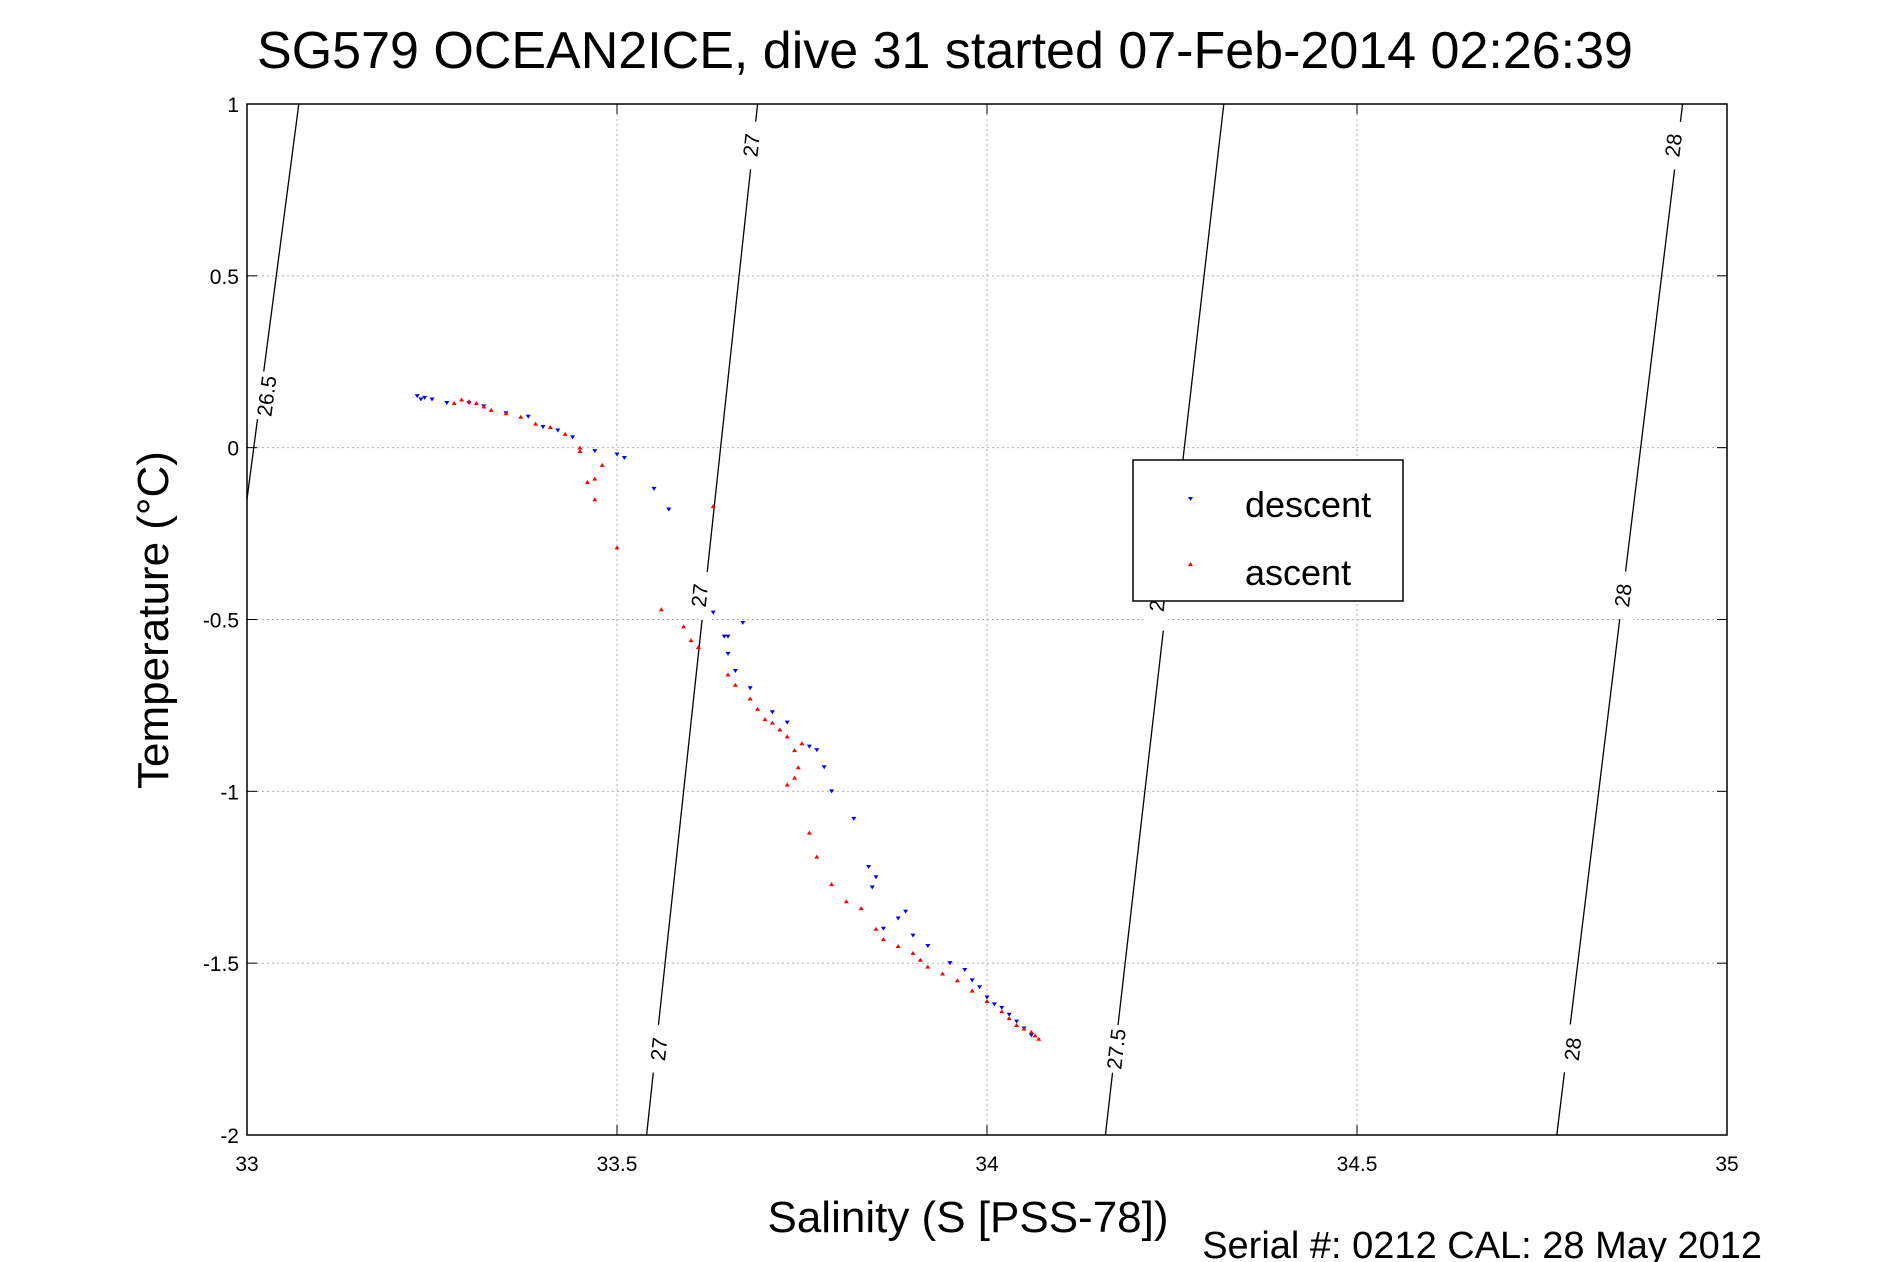 Image resolution: width=1891 pixels, height=1262 pixels. I want to click on x-tick-label: 34.5, so click(1357, 1164).